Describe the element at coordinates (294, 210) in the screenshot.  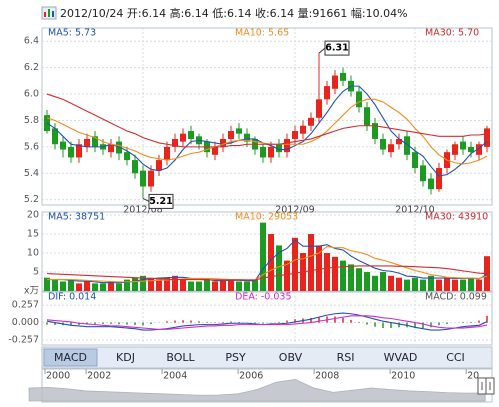
I see `x-tick-label: 2012/09` at that location.